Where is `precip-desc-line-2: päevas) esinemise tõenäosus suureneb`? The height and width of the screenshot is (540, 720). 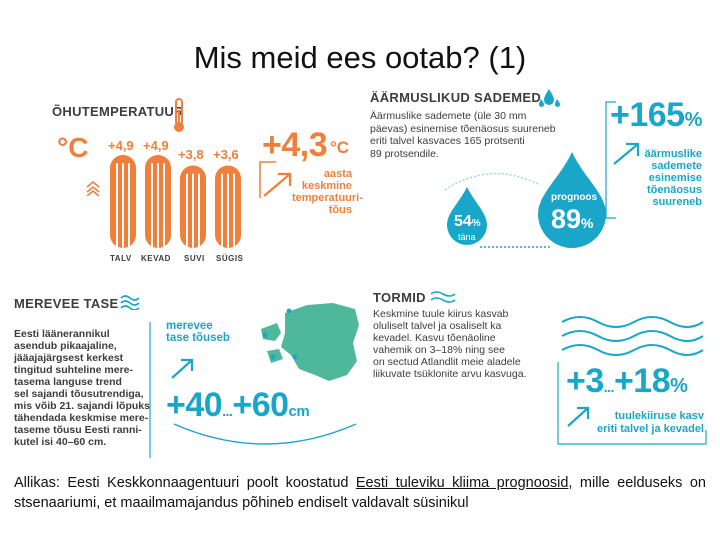 precip-desc-line-2: päevas) esinemise tõenäosus suureneb is located at coordinates (463, 128).